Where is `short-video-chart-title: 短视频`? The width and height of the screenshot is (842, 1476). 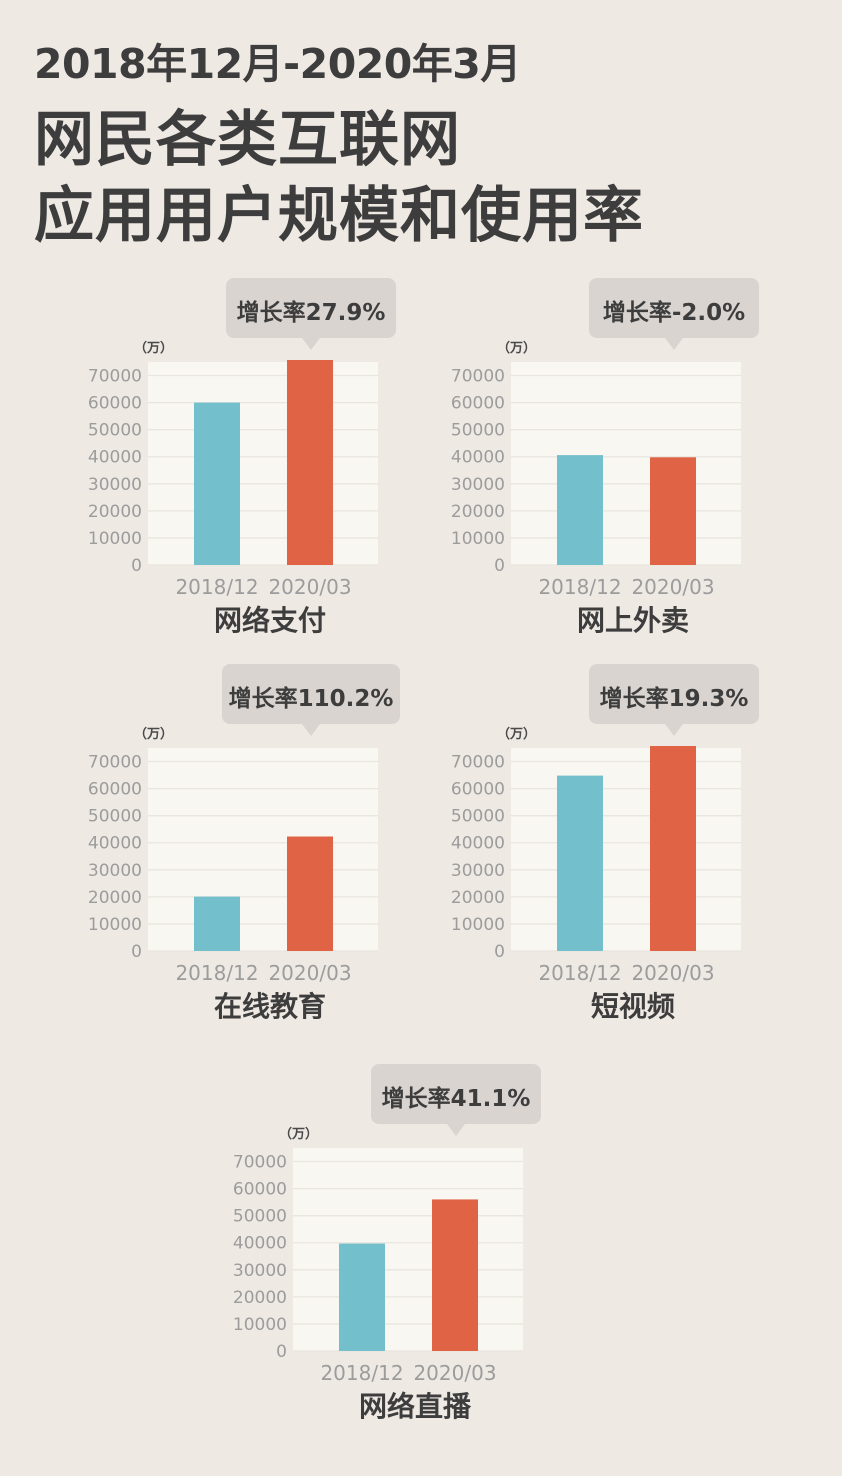
short-video-chart-title: 短视频 is located at coordinates (632, 1006).